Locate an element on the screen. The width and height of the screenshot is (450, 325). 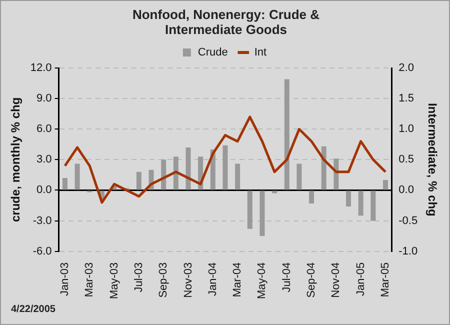
x-tick-label: Jul-03 is located at coordinates (138, 277).